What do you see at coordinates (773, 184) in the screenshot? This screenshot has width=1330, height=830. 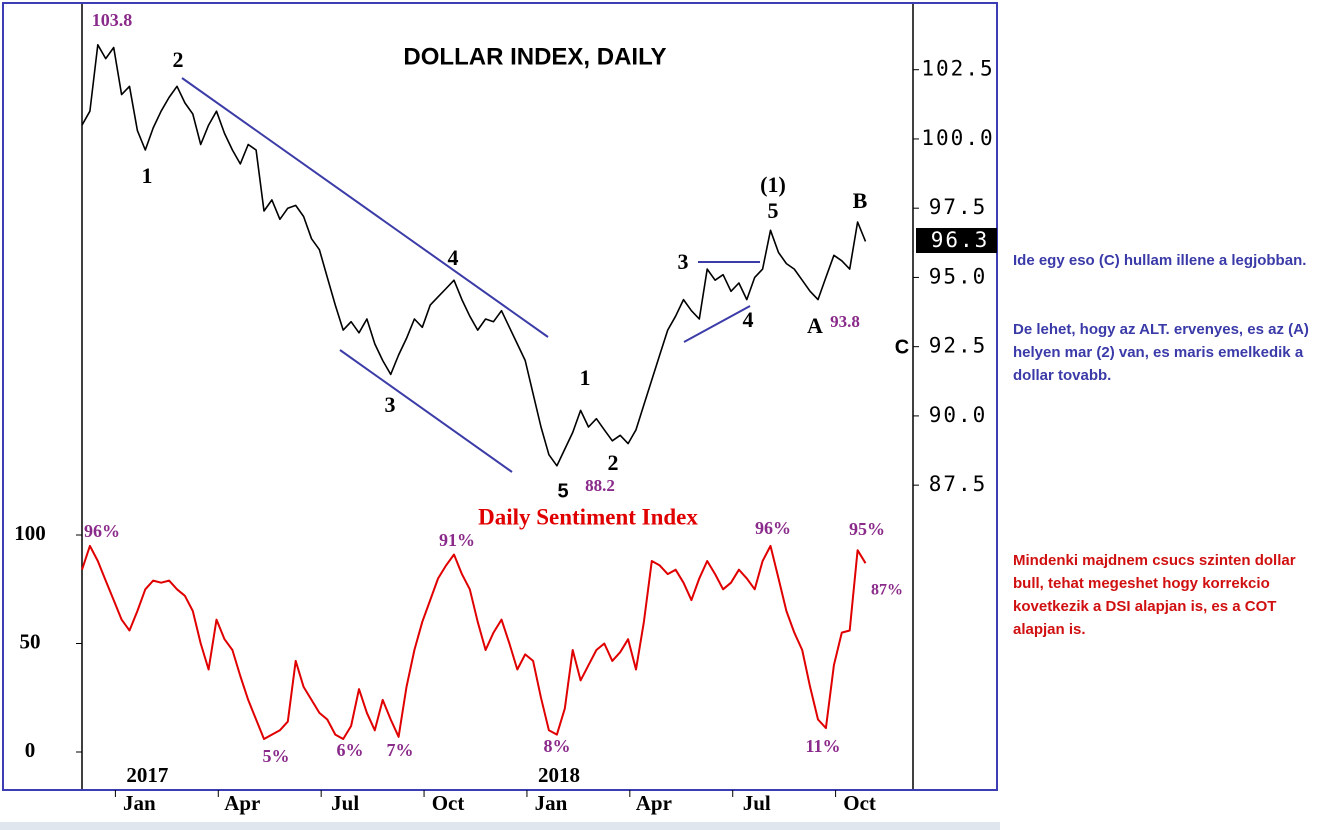 I see `annotation: (1)` at bounding box center [773, 184].